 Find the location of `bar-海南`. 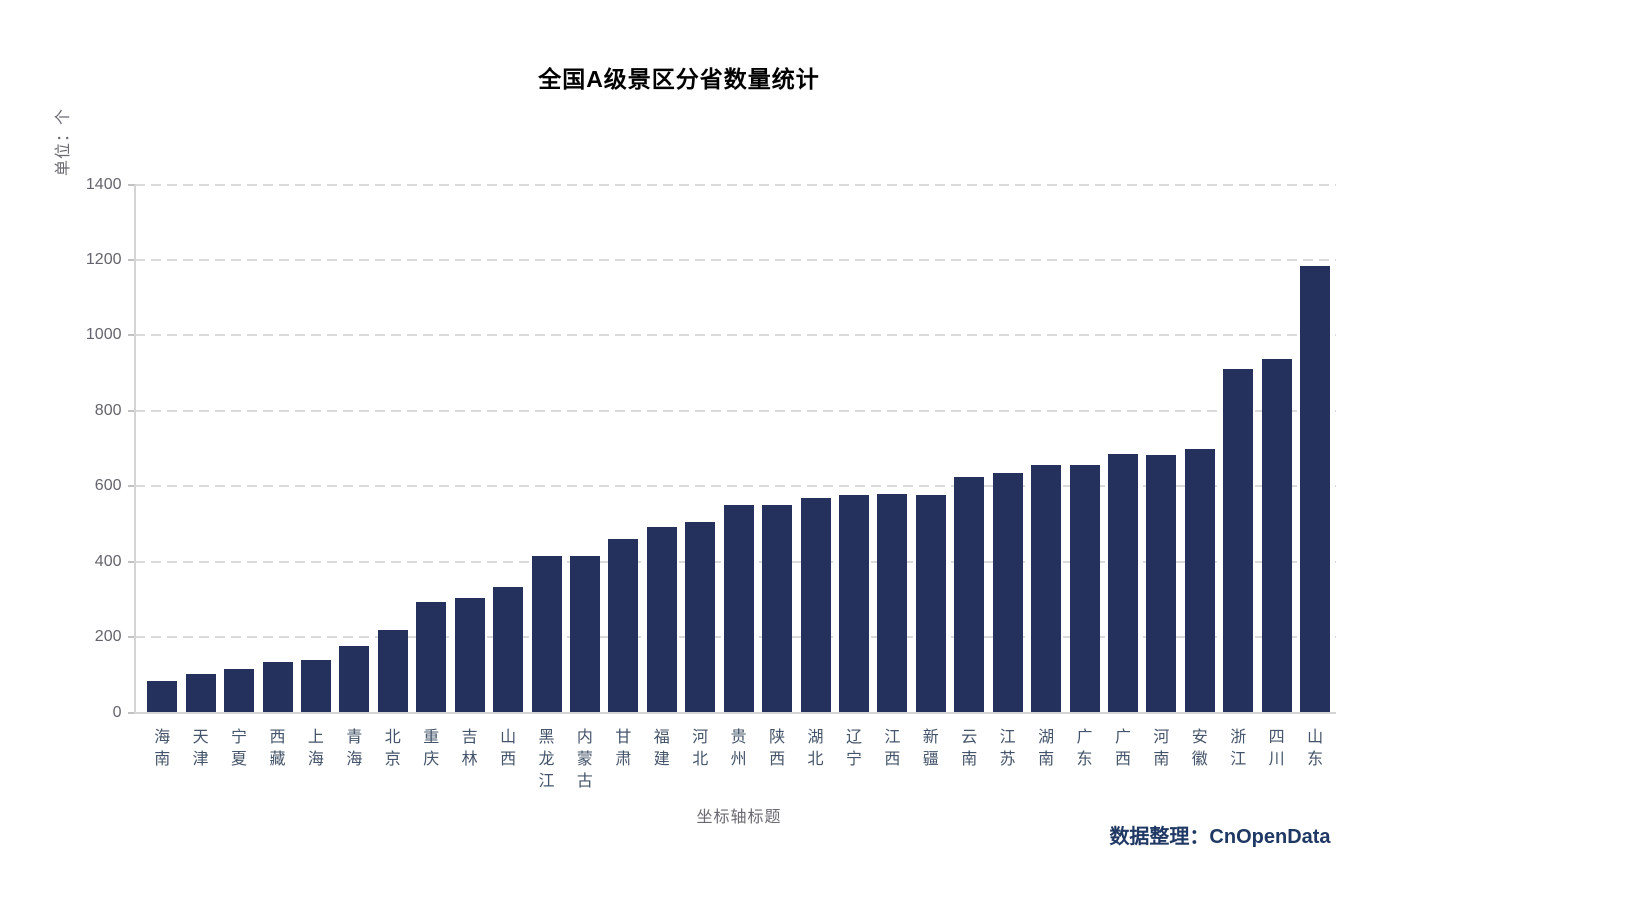

bar-海南 is located at coordinates (162, 696).